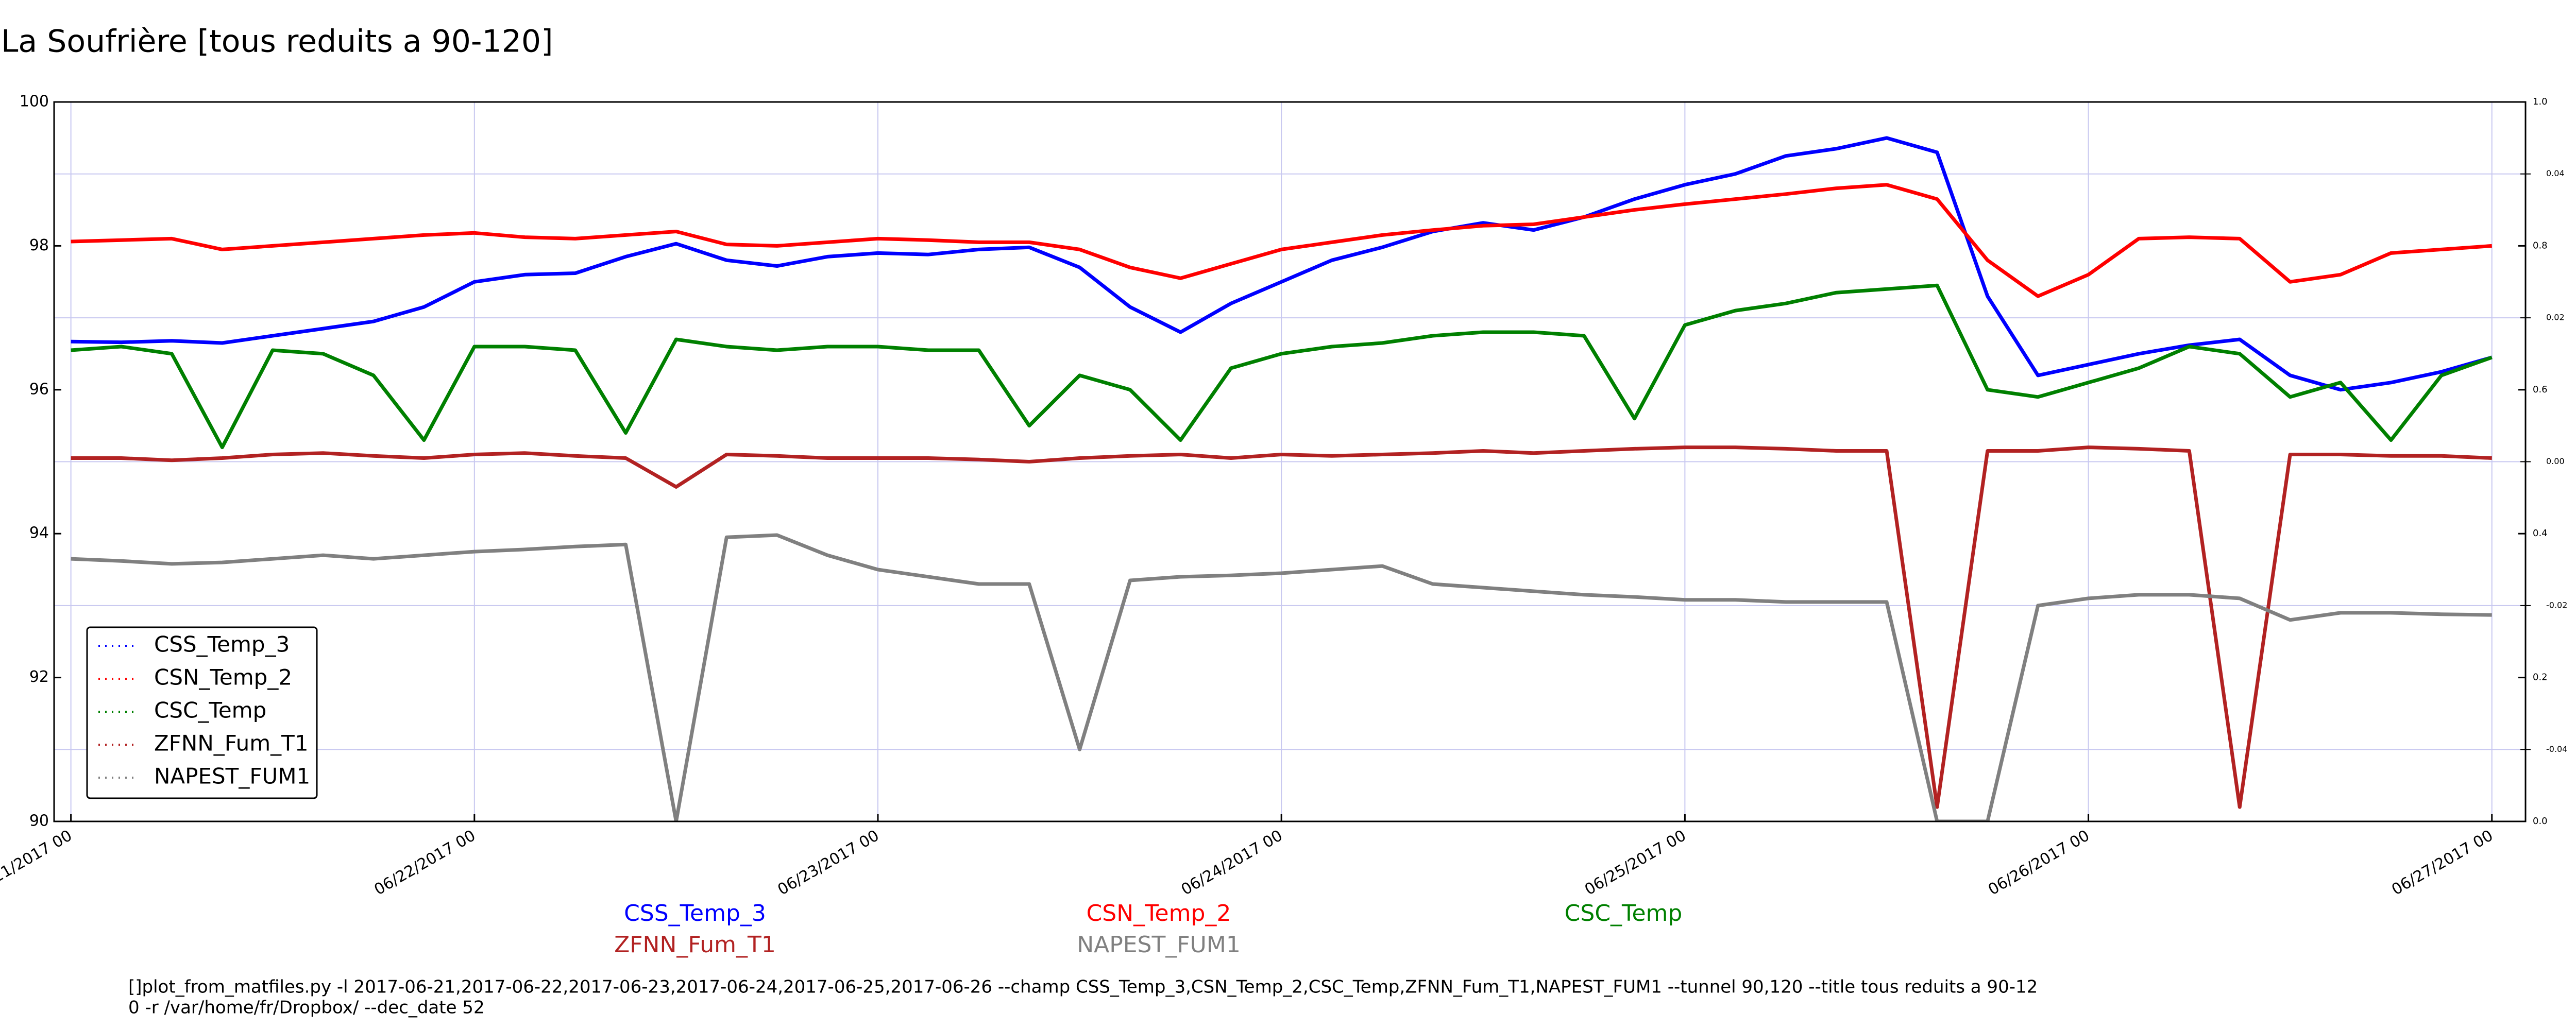 The width and height of the screenshot is (2576, 1030). I want to click on series-caption: CSC_Temp, so click(1624, 913).